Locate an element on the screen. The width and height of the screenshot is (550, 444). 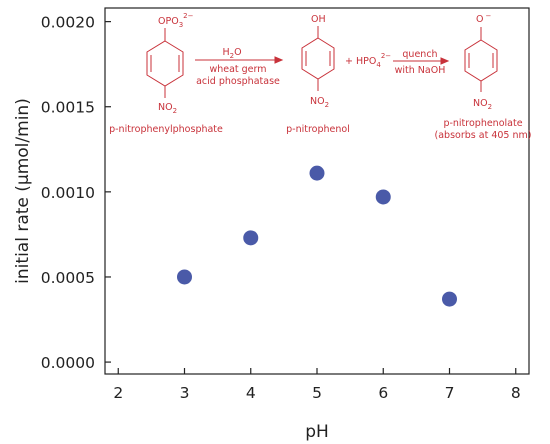
x-tick-label: 5 is located at coordinates (317, 393).